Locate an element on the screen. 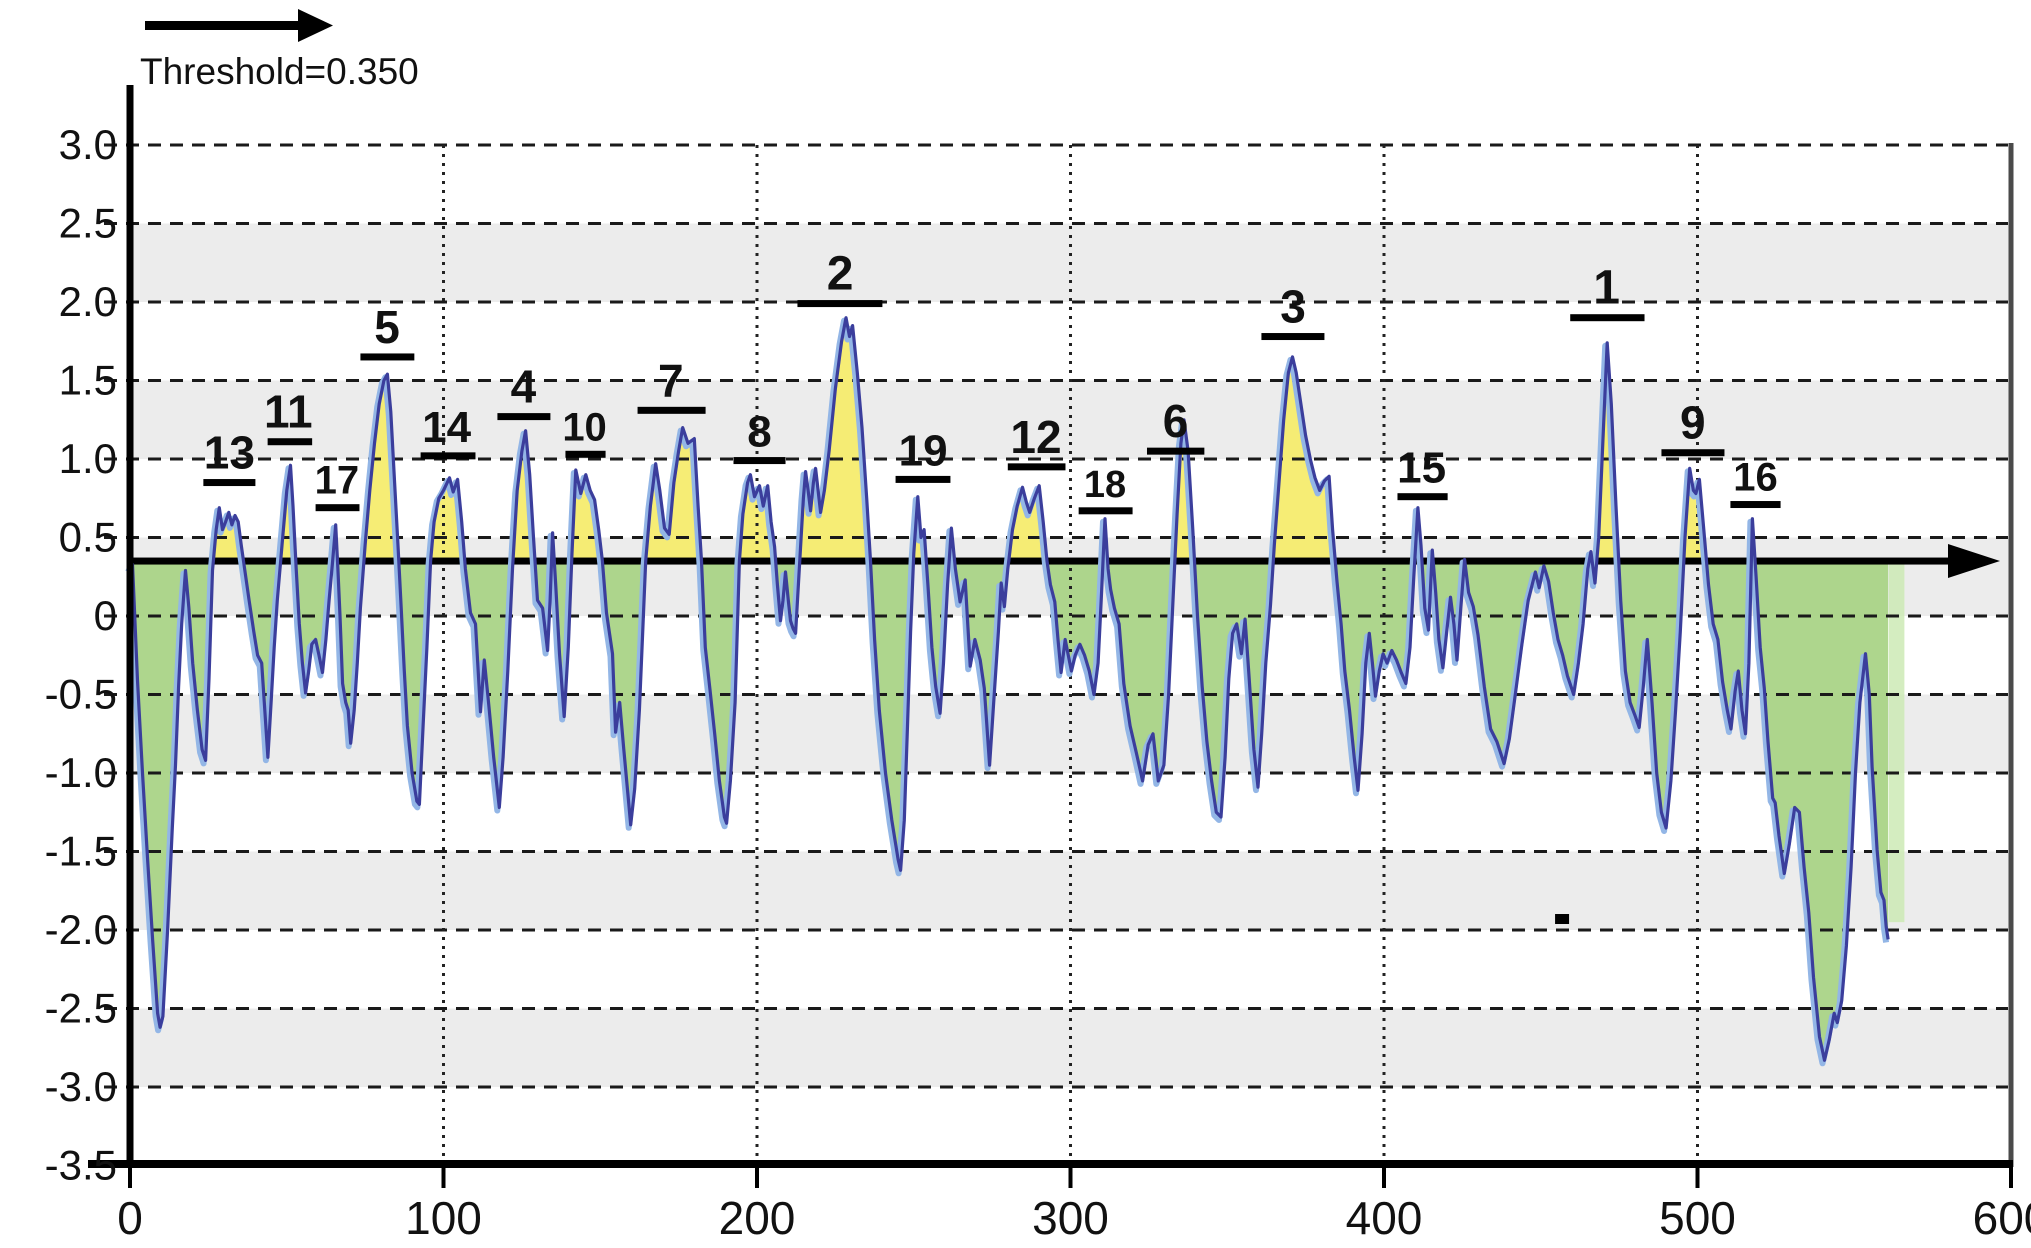  y-tick-label: -1.5 is located at coordinates (81, 851).